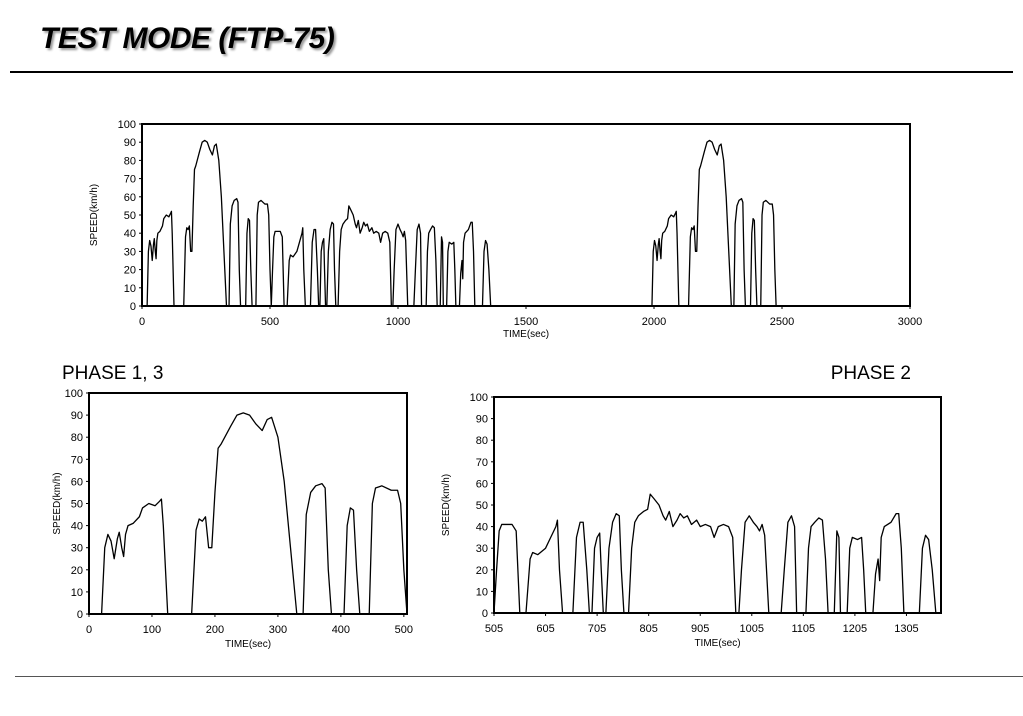  What do you see at coordinates (855, 629) in the screenshot?
I see `x-tick-label: 1205` at bounding box center [855, 629].